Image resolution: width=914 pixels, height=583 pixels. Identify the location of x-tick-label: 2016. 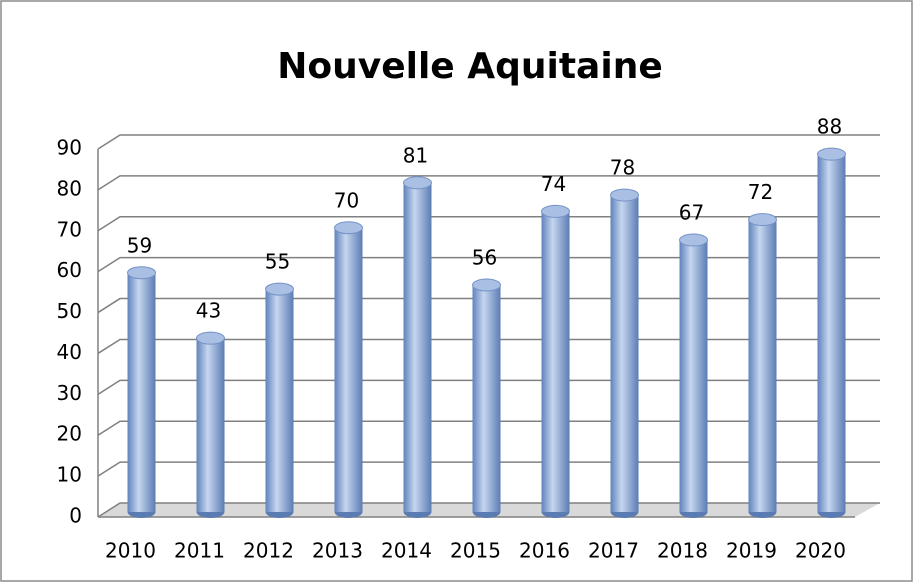
(544, 551).